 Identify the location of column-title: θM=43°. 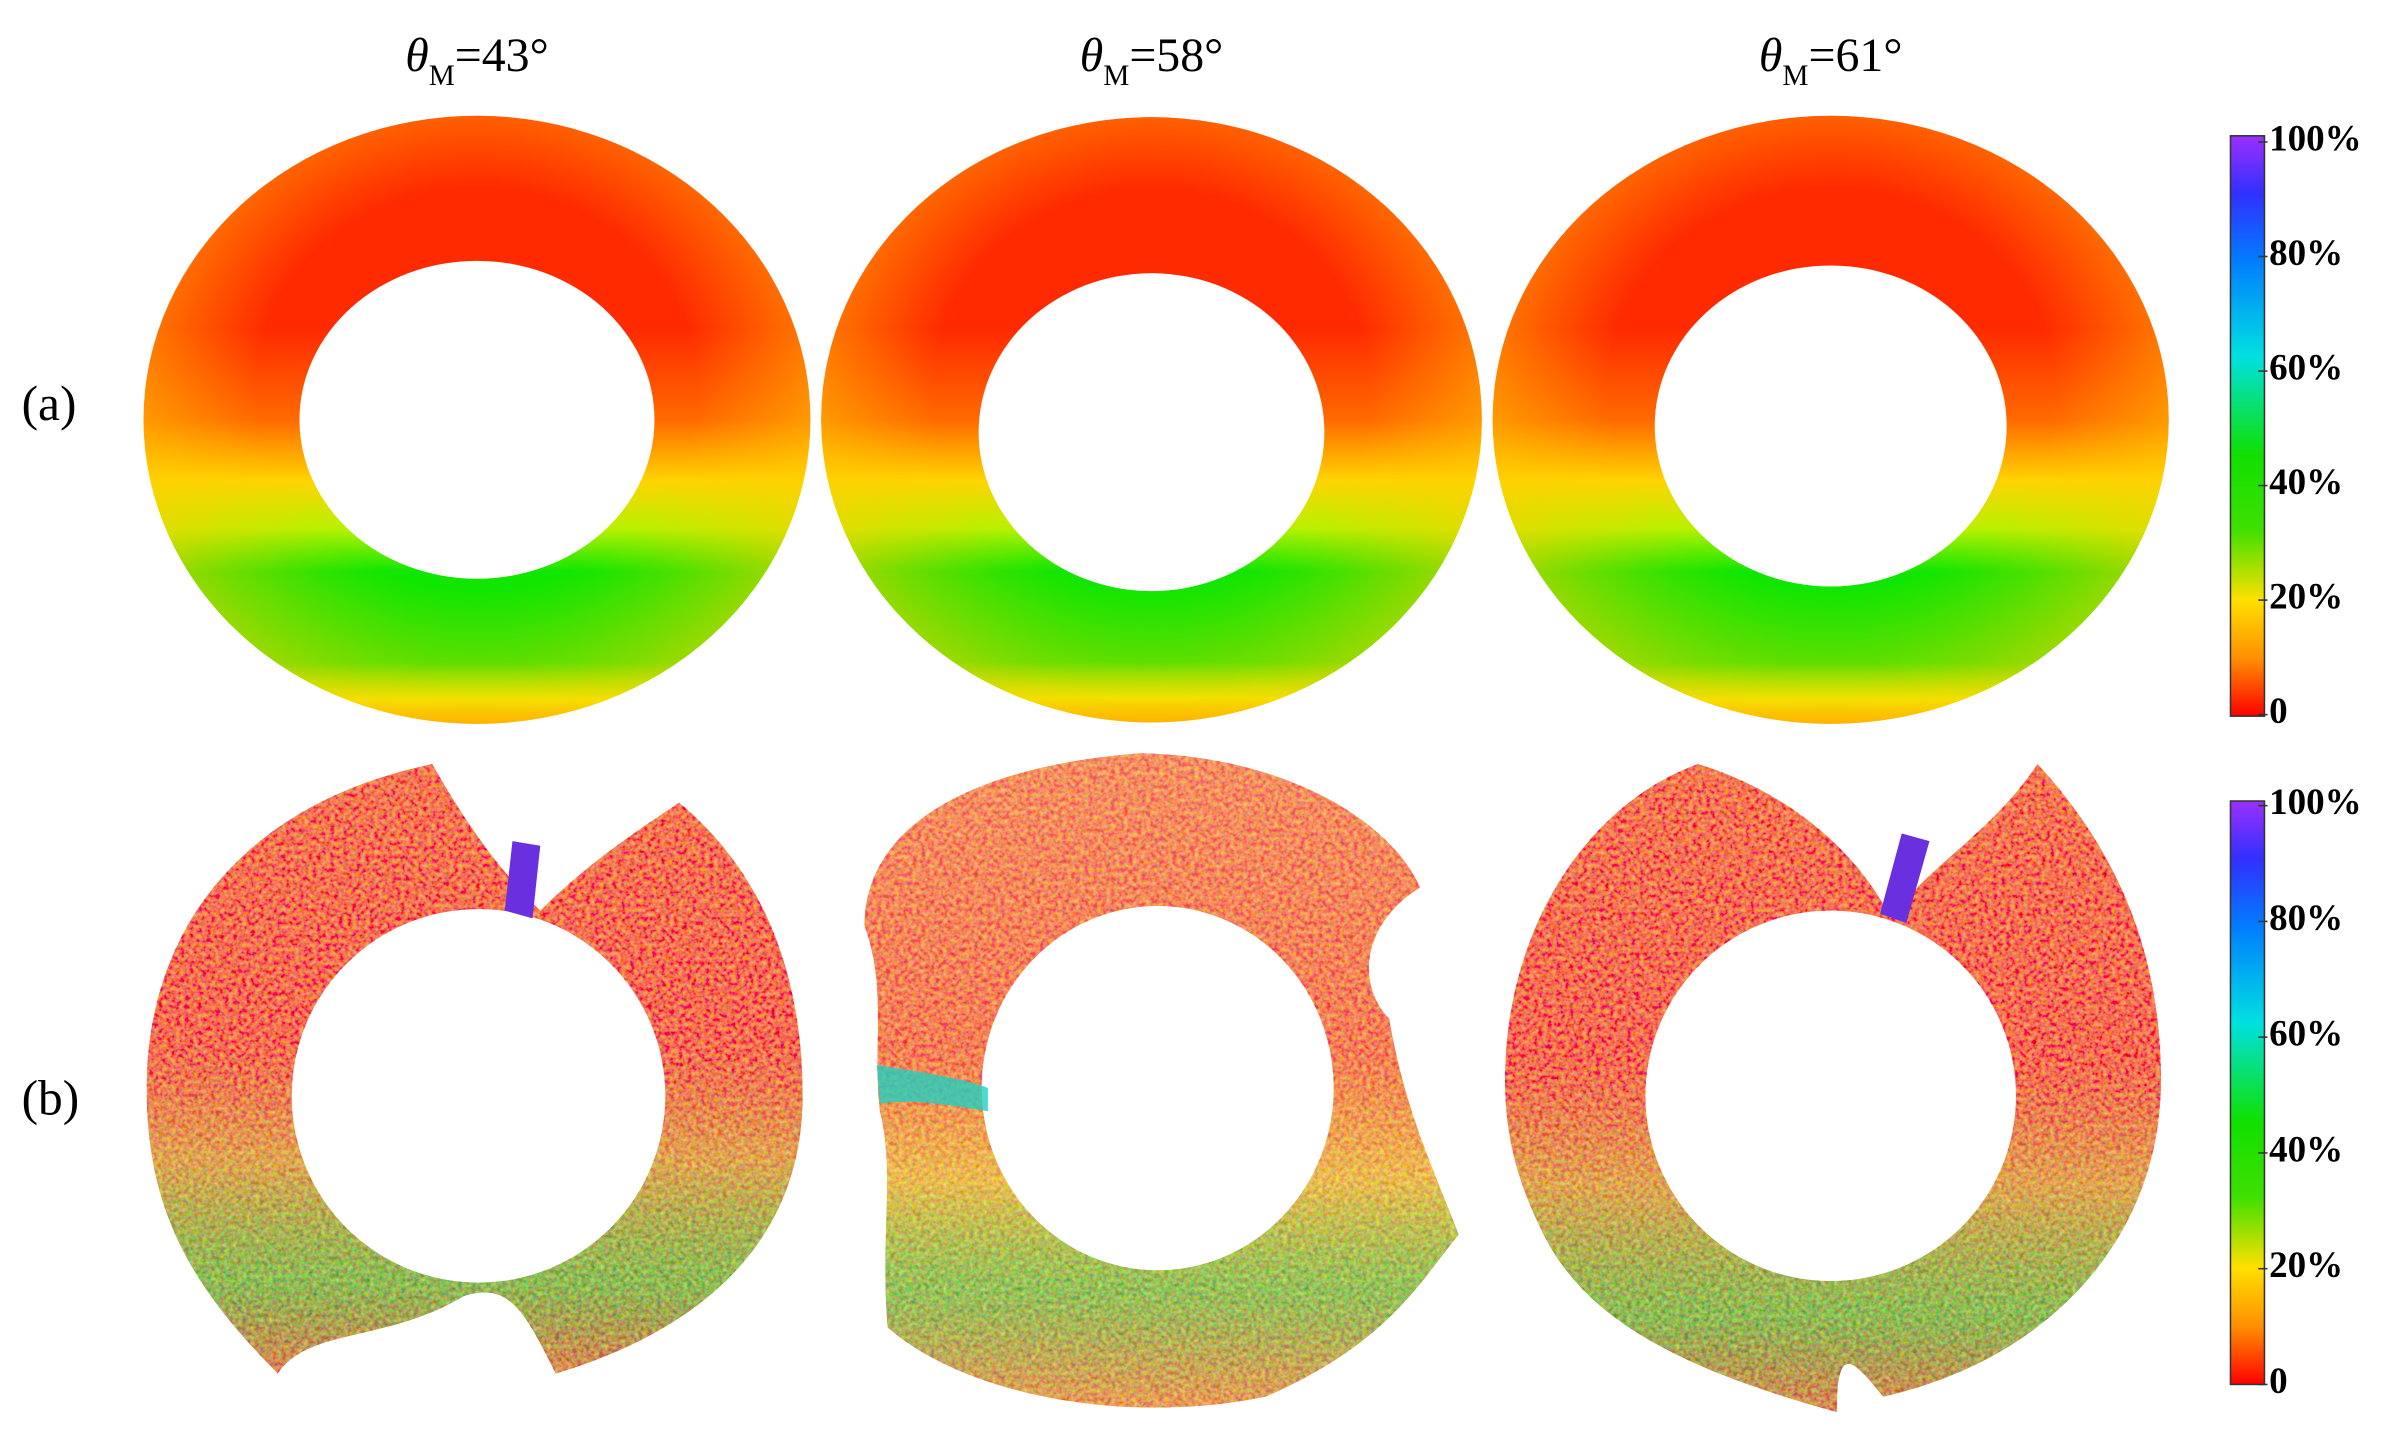
(477, 60).